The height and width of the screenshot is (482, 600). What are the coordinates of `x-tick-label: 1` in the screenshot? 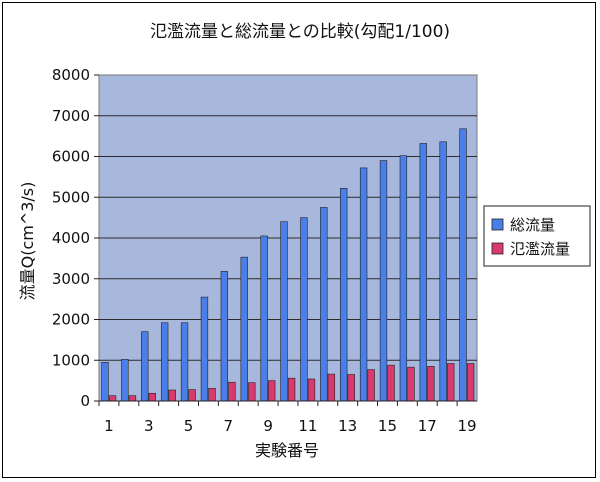 It's located at (109, 426).